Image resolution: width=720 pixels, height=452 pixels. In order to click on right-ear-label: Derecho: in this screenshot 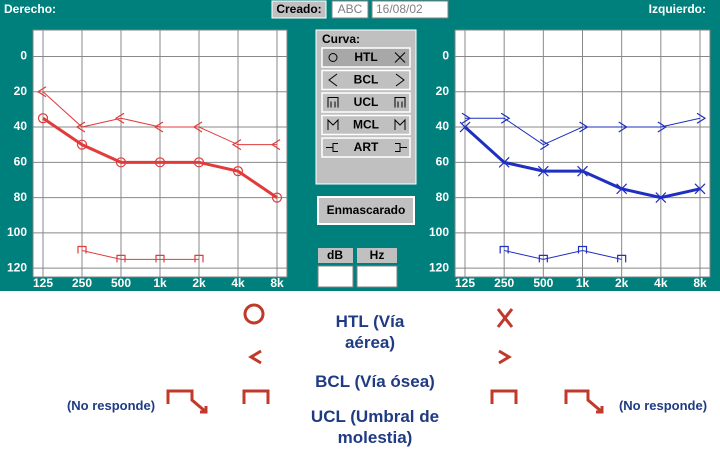, I will do `click(30, 9)`.